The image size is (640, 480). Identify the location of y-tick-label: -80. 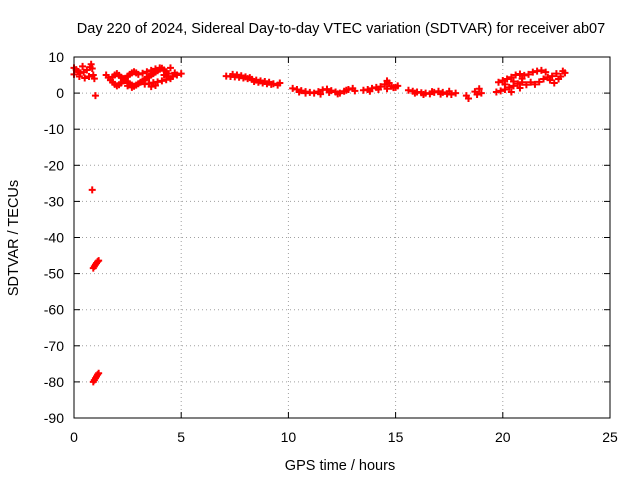
(54, 382).